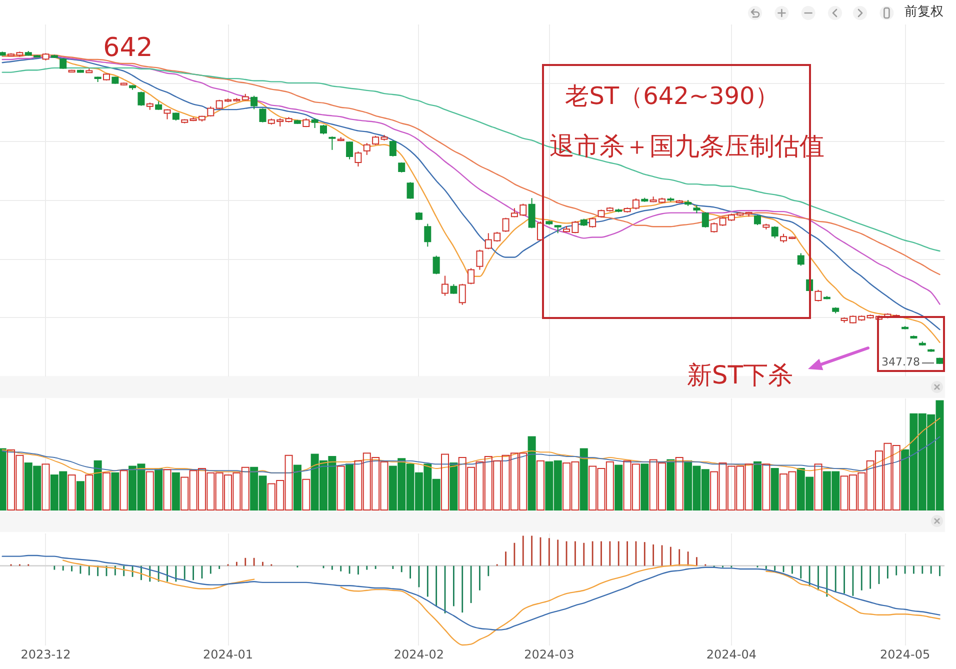 The image size is (956, 669). What do you see at coordinates (731, 655) in the screenshot?
I see `x-tick-label: 2024-04` at bounding box center [731, 655].